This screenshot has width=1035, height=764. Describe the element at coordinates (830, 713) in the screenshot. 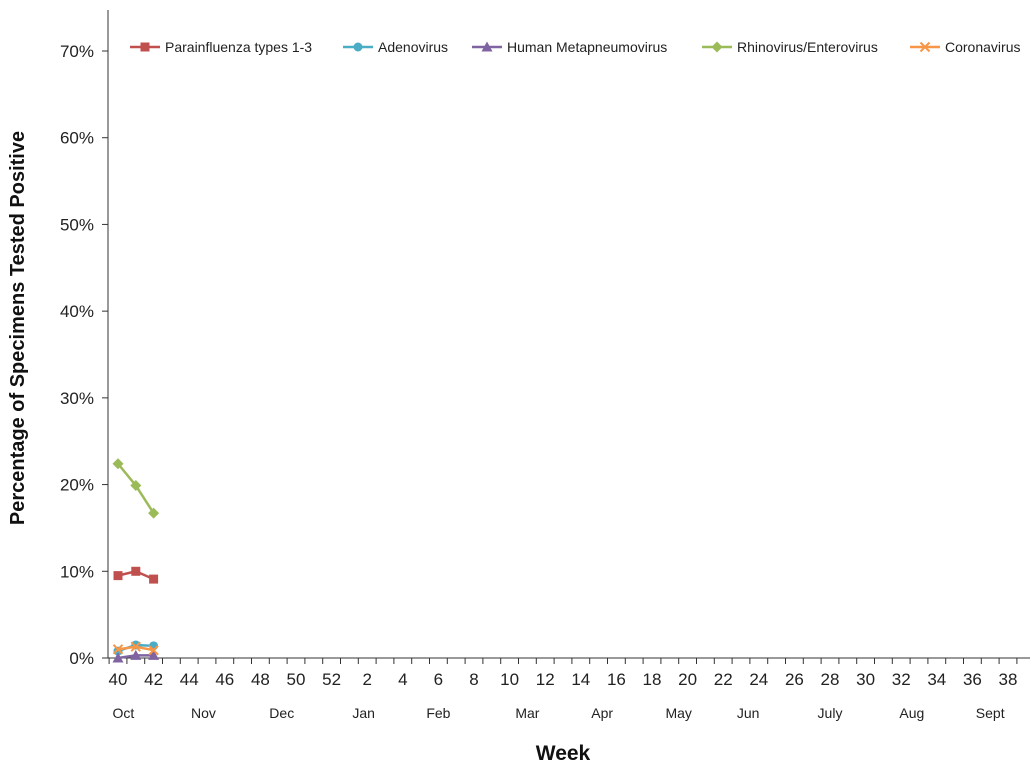

I see `month-label: July` at that location.